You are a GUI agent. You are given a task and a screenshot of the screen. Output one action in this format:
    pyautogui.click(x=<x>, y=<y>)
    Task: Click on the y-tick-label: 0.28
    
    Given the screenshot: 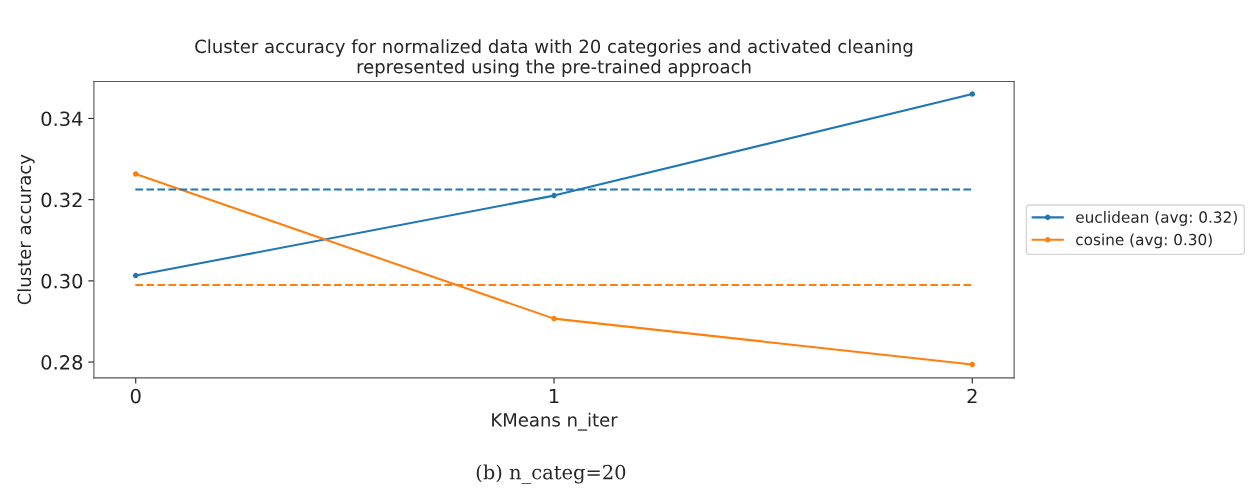 What is the action you would take?
    pyautogui.click(x=62, y=362)
    